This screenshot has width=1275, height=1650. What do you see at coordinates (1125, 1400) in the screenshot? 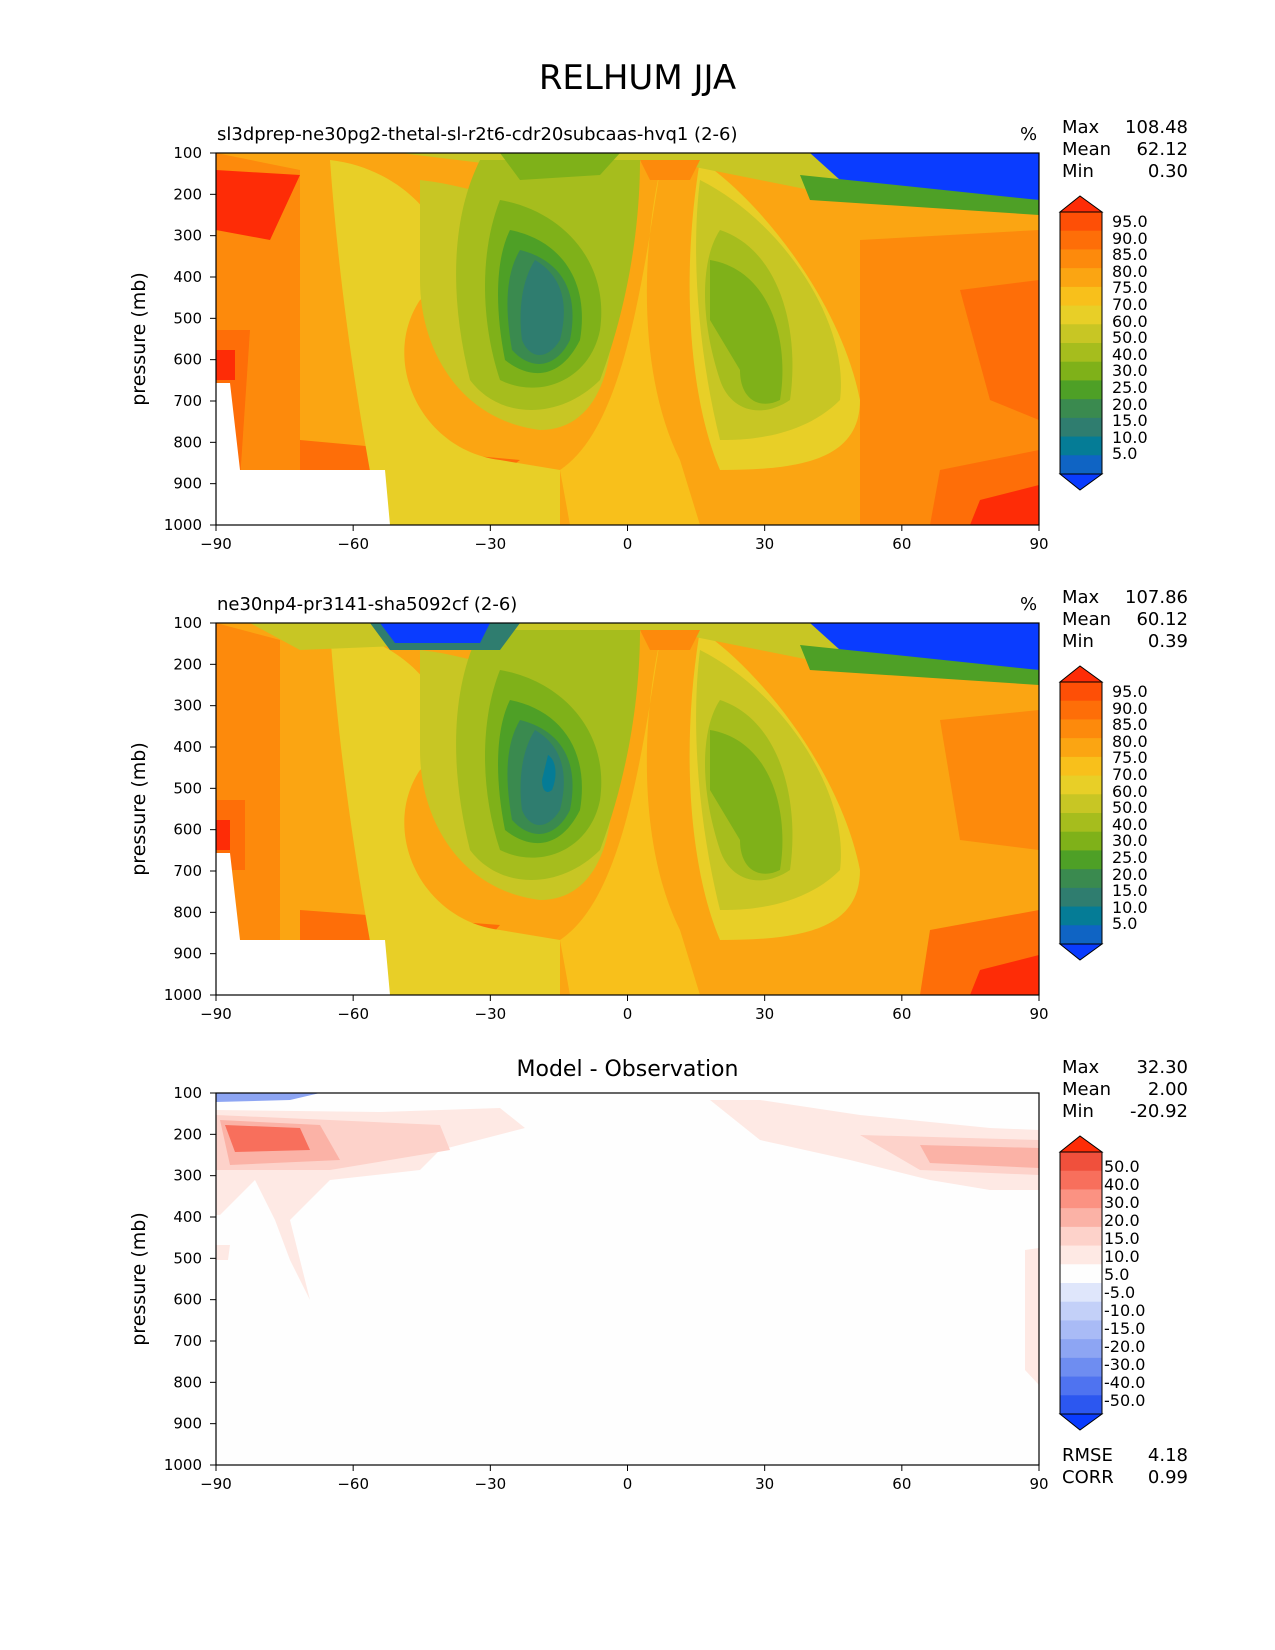
I see `colorbar-level-label: -50.0` at bounding box center [1125, 1400].